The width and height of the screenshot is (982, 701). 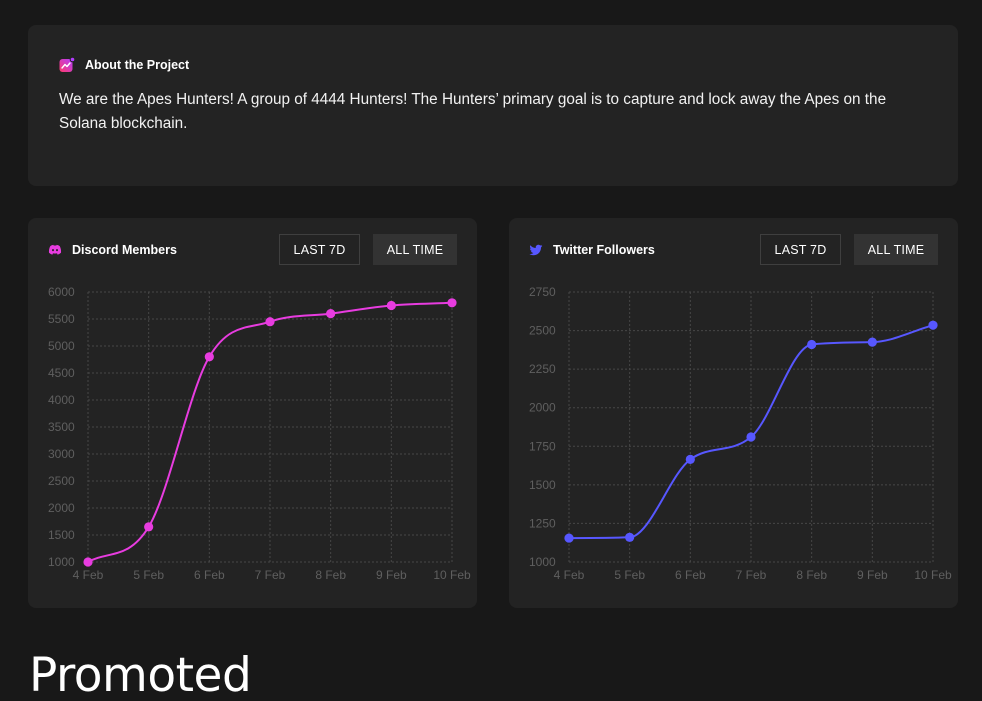 What do you see at coordinates (542, 369) in the screenshot?
I see `twitter-y-tick-label: 2250` at bounding box center [542, 369].